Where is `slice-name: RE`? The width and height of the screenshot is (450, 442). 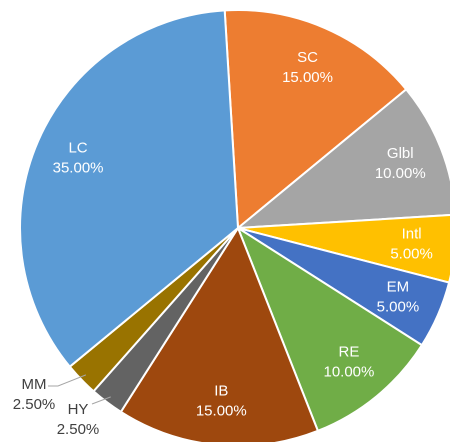 slice-name: RE is located at coordinates (349, 352).